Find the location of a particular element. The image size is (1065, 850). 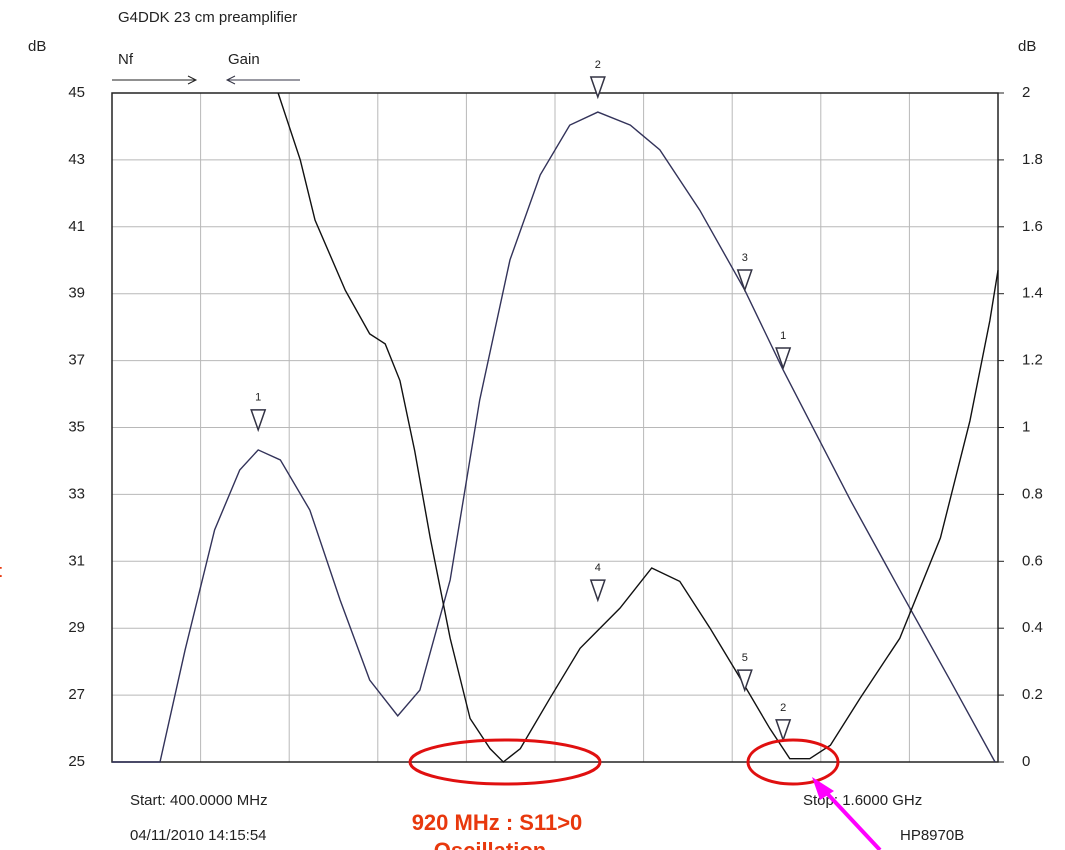

y-tick-label: 41 is located at coordinates (76, 226).